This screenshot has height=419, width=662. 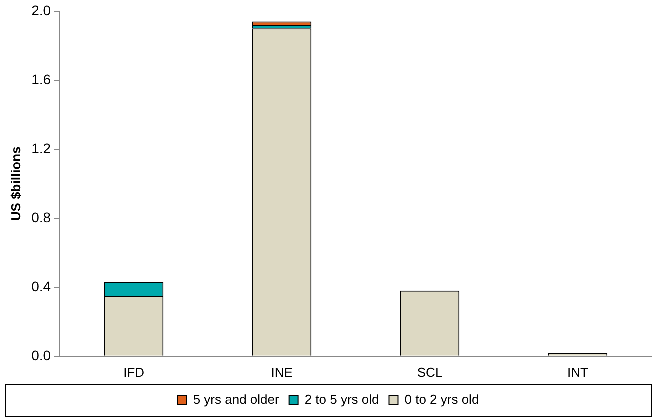 What do you see at coordinates (342, 400) in the screenshot?
I see `legend-label: 2 to 5 yrs old` at bounding box center [342, 400].